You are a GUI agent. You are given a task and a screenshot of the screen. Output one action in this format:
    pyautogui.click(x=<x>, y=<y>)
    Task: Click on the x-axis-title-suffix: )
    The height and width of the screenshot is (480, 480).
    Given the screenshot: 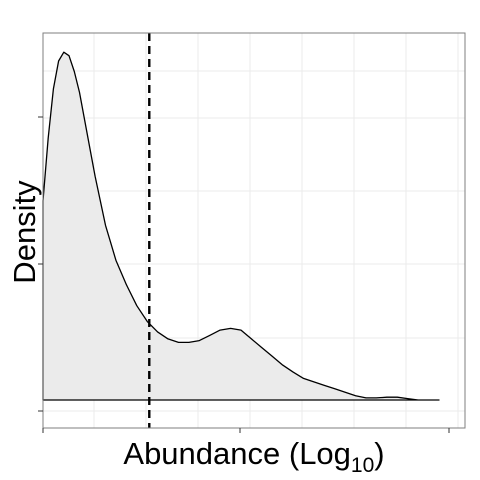 What is the action you would take?
    pyautogui.click(x=379, y=453)
    